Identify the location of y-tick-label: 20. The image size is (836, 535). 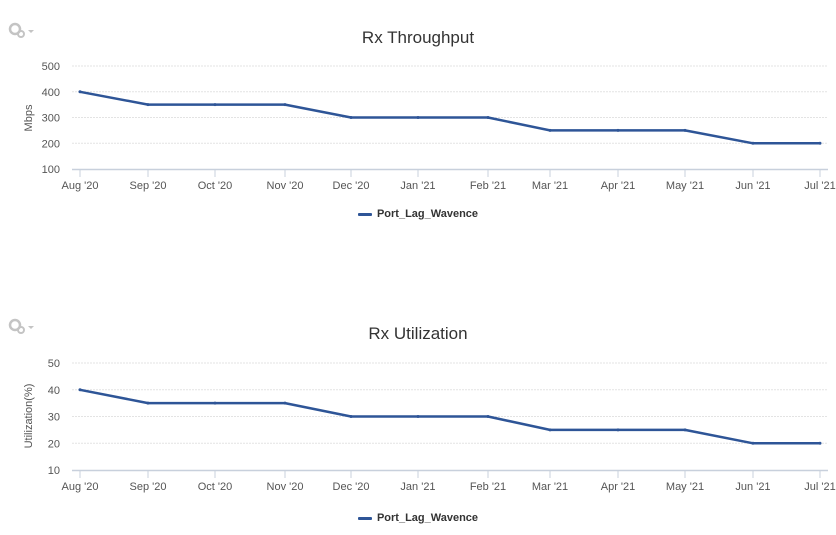
(54, 444).